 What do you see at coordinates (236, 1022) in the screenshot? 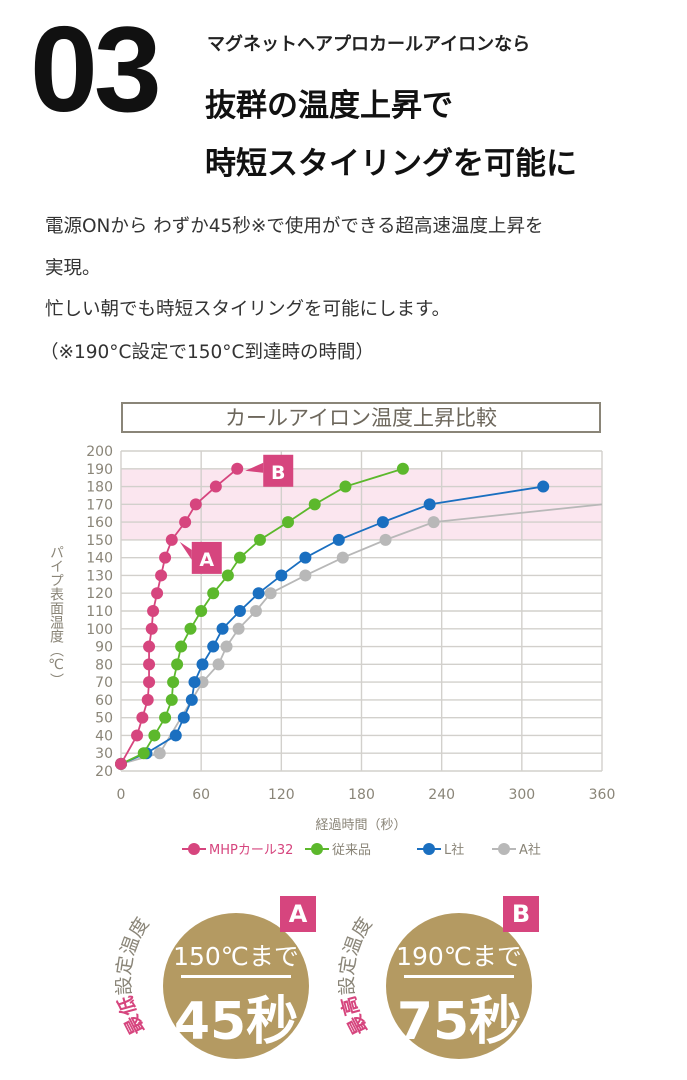
I see `badge-a-time: 45秒` at bounding box center [236, 1022].